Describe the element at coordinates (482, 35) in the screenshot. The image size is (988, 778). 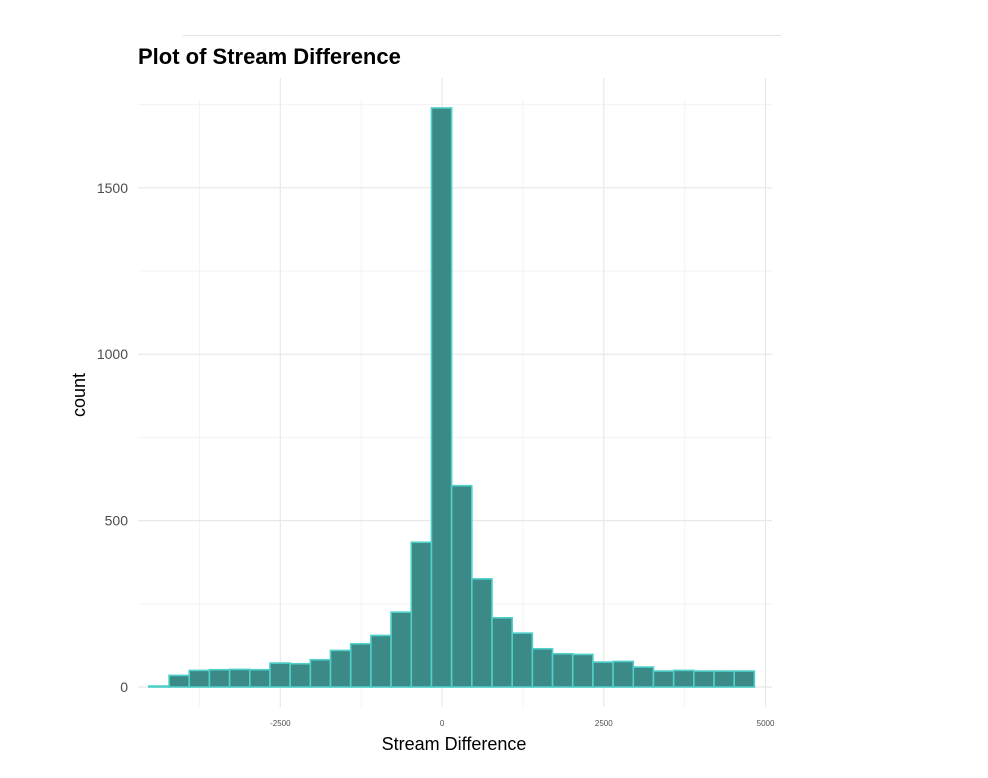
I see `top-divider` at that location.